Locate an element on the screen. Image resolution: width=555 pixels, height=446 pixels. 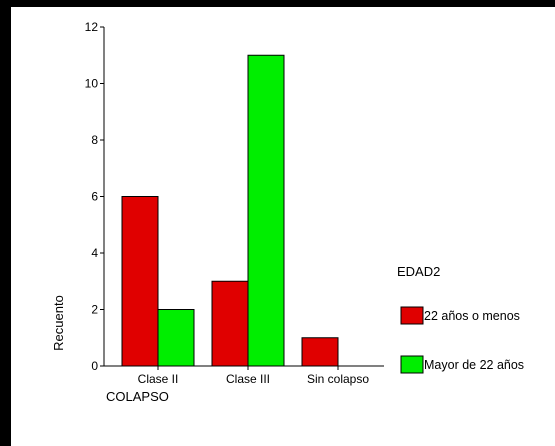
y-tick-label: 0 is located at coordinates (94, 366).